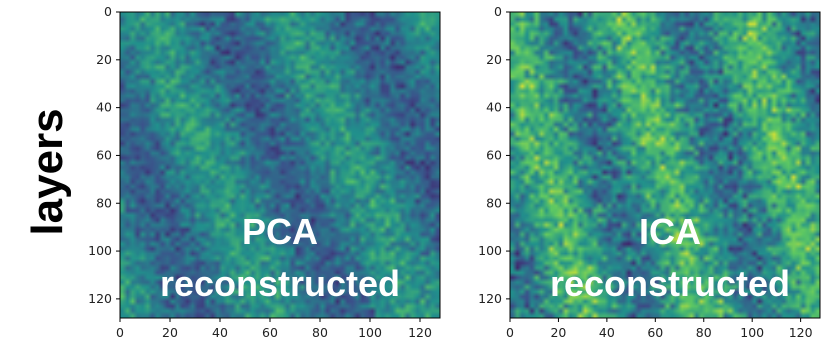  I want to click on overlay-label-line-1: PCA, so click(280, 231).